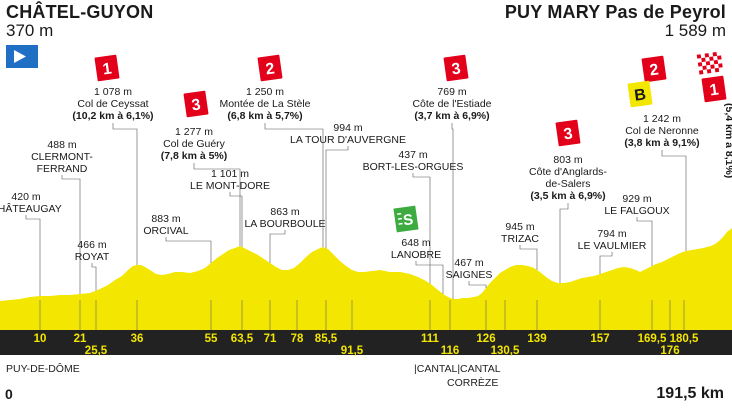 Image resolution: width=732 pixels, height=418 pixels. I want to click on climb-detail: (10,2 km à 6,1%), so click(112, 116).